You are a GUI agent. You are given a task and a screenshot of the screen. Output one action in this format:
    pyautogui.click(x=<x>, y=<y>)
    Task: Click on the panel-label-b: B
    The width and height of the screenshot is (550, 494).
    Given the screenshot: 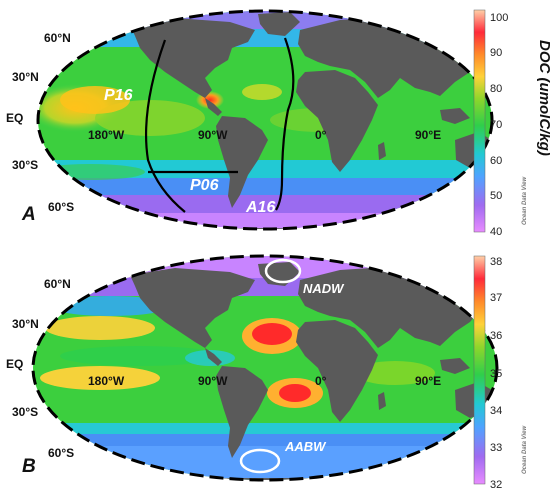 What is the action you would take?
    pyautogui.click(x=29, y=466)
    